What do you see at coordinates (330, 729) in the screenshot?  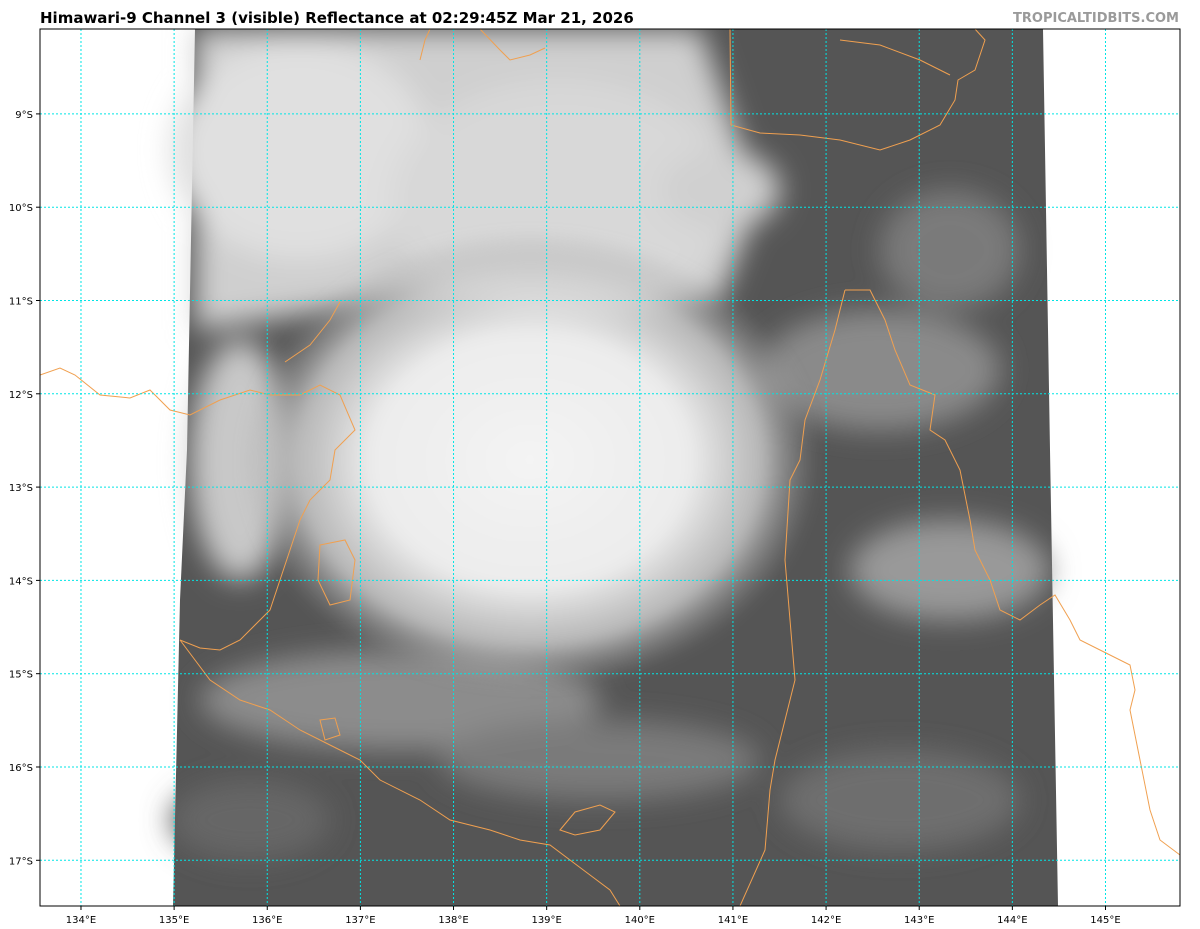 I see `wellesley-islets` at bounding box center [330, 729].